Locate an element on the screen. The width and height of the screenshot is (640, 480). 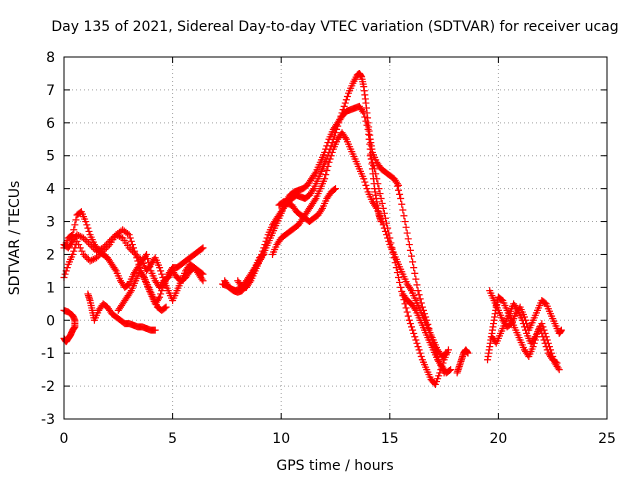
series-track-r is located at coordinates (244, 273).